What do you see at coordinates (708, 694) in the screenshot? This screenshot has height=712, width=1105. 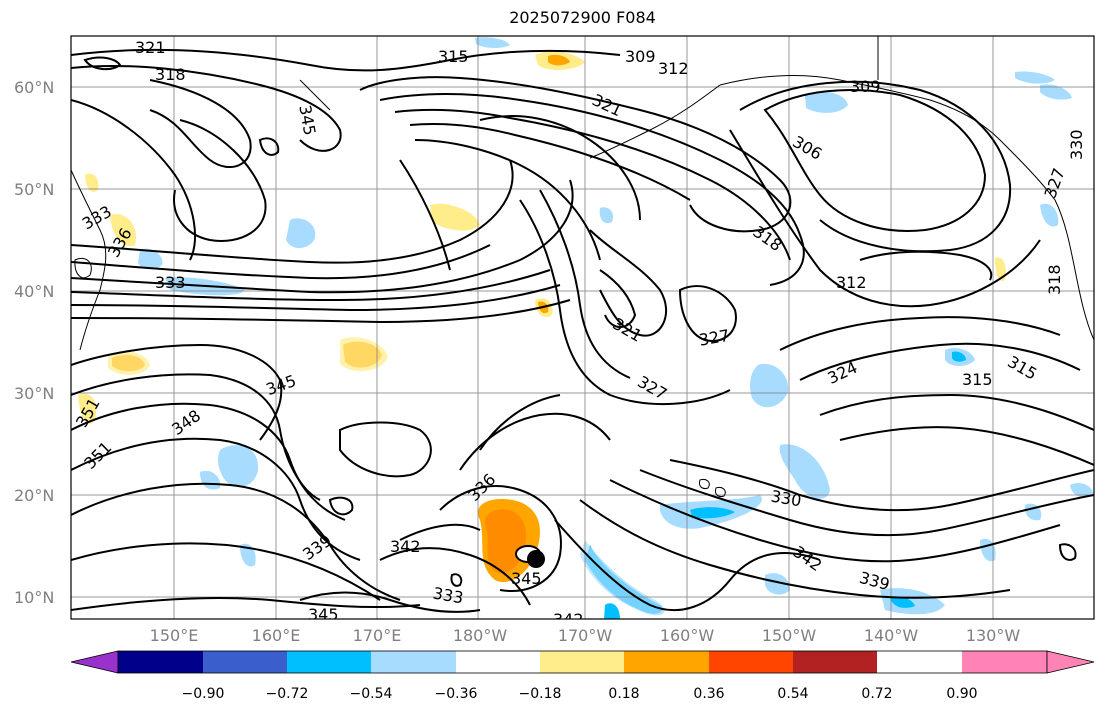 I see `colorbar-tick: 0.36` at bounding box center [708, 694].